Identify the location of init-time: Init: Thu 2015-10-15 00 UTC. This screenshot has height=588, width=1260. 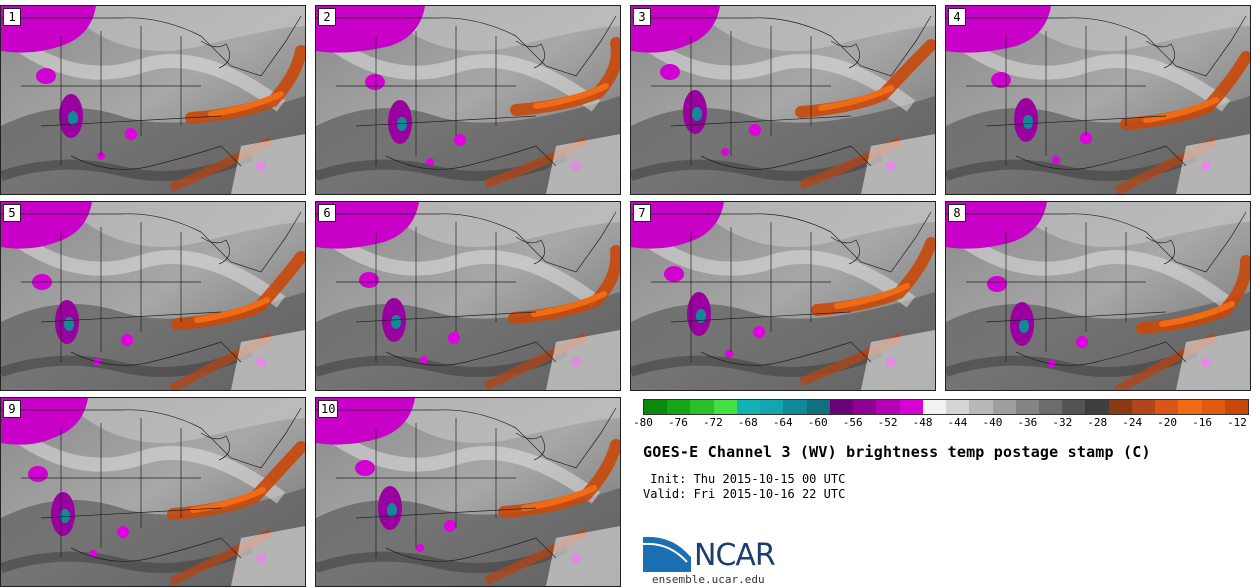
(744, 479).